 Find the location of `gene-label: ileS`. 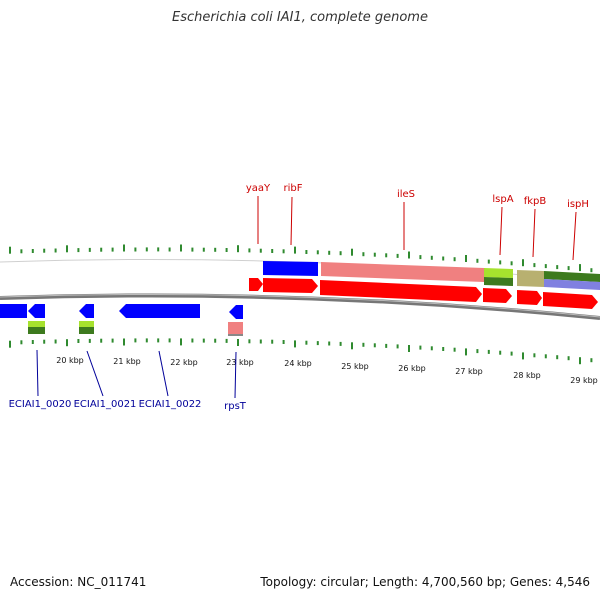

gene-label: ileS is located at coordinates (406, 194).